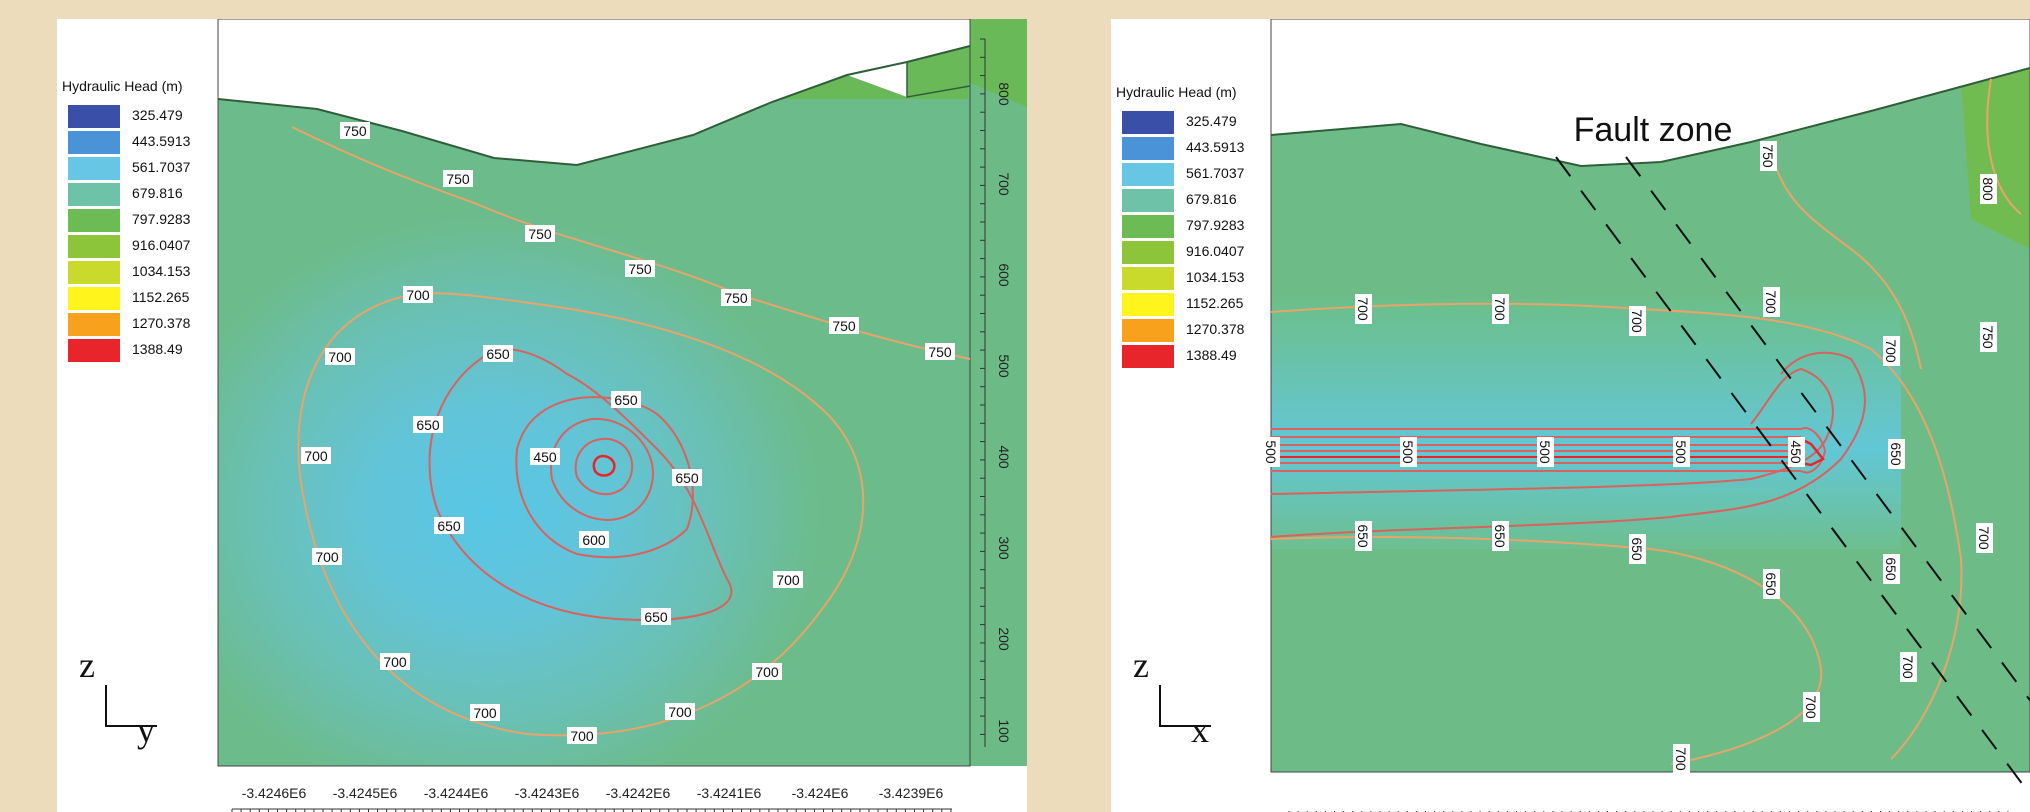 This screenshot has height=812, width=2030. What do you see at coordinates (1215, 147) in the screenshot?
I see `legend-label: 443.5913` at bounding box center [1215, 147].